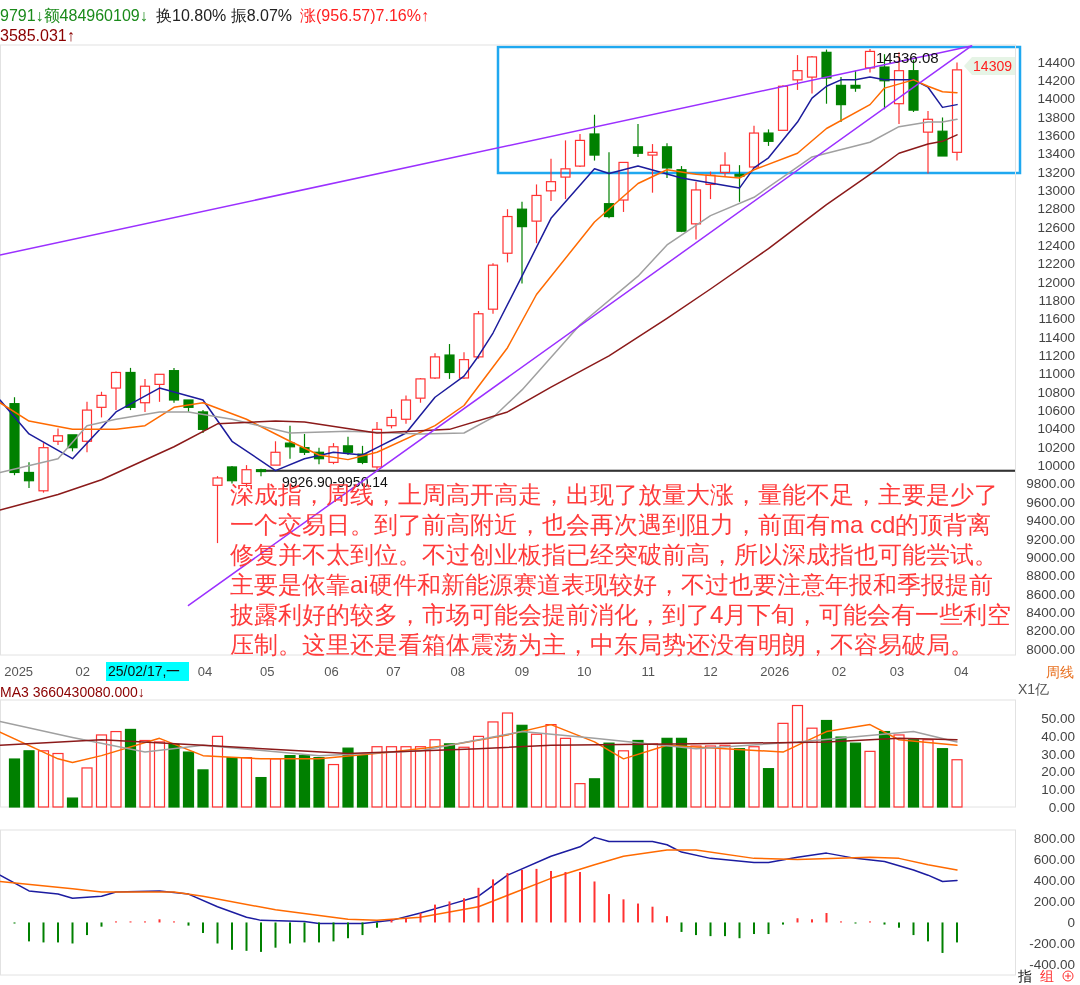  I want to click on y-tick-label: 40.00, so click(1058, 736).